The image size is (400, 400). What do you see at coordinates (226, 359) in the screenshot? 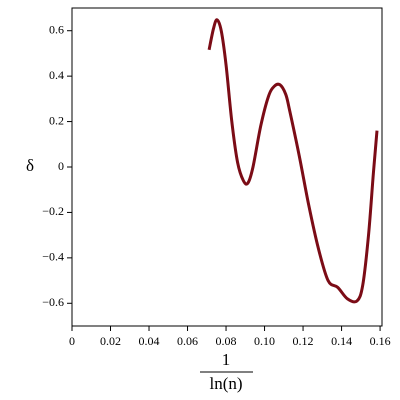
I see `x-axis-title-numerator: 1` at bounding box center [226, 359].